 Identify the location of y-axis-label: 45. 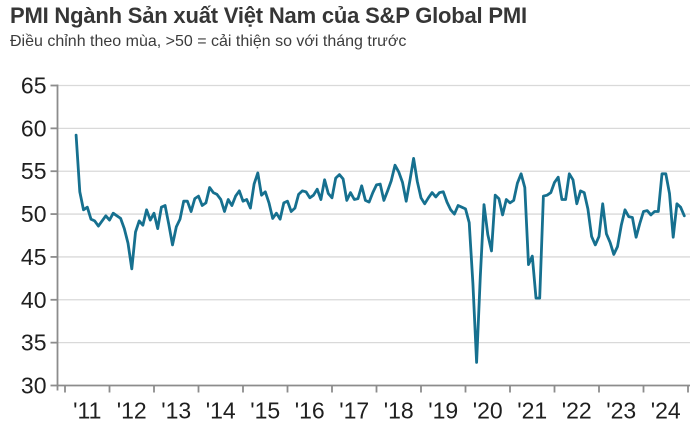
(34, 257).